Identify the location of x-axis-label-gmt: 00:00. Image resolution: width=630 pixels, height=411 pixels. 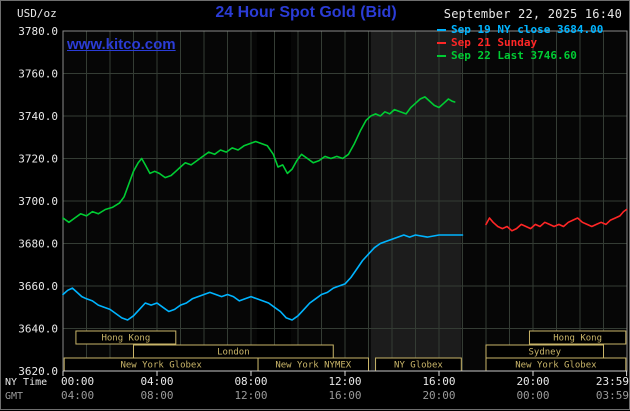
(532, 395).